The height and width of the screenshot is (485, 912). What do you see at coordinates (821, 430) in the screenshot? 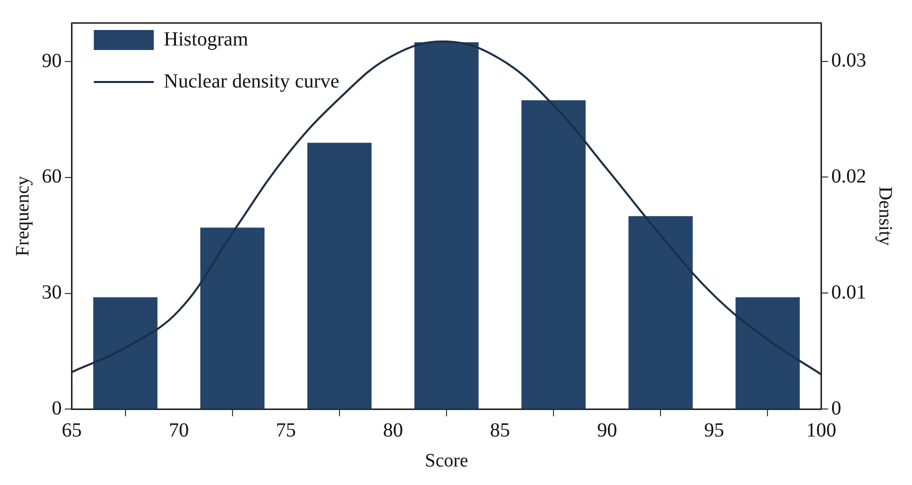
I see `x-tick-label: 100` at bounding box center [821, 430].